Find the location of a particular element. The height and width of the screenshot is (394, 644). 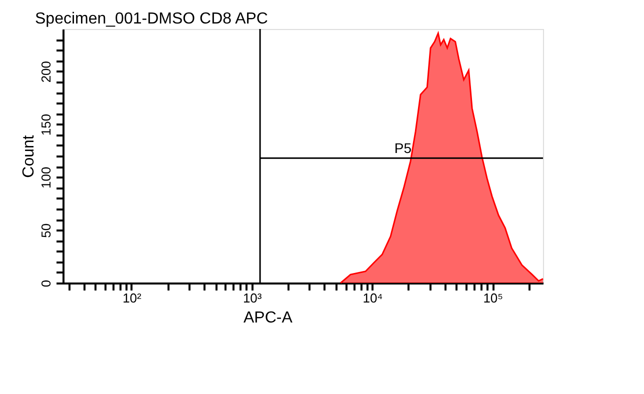

y-tick-label: 150 is located at coordinates (46, 125).